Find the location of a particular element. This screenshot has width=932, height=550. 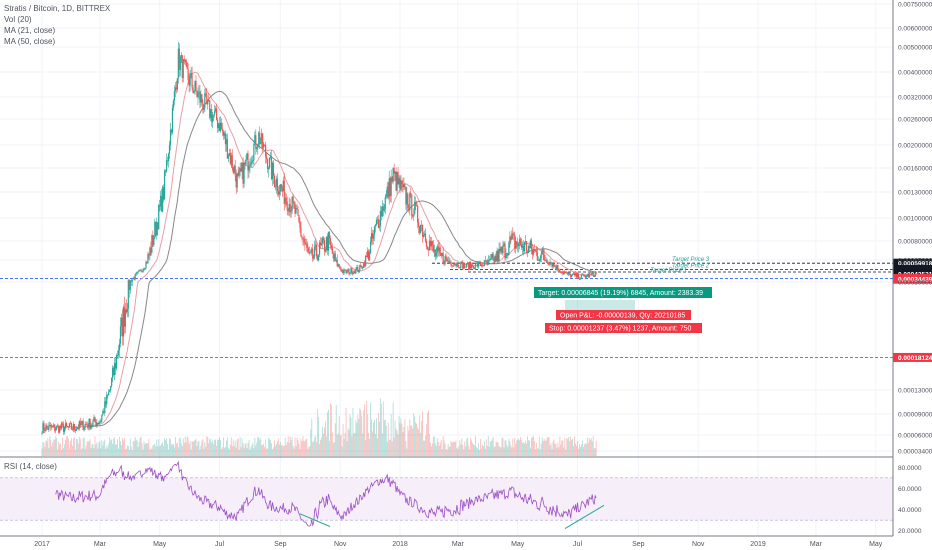

rsi-legend: RSI (14, close) is located at coordinates (30, 466).